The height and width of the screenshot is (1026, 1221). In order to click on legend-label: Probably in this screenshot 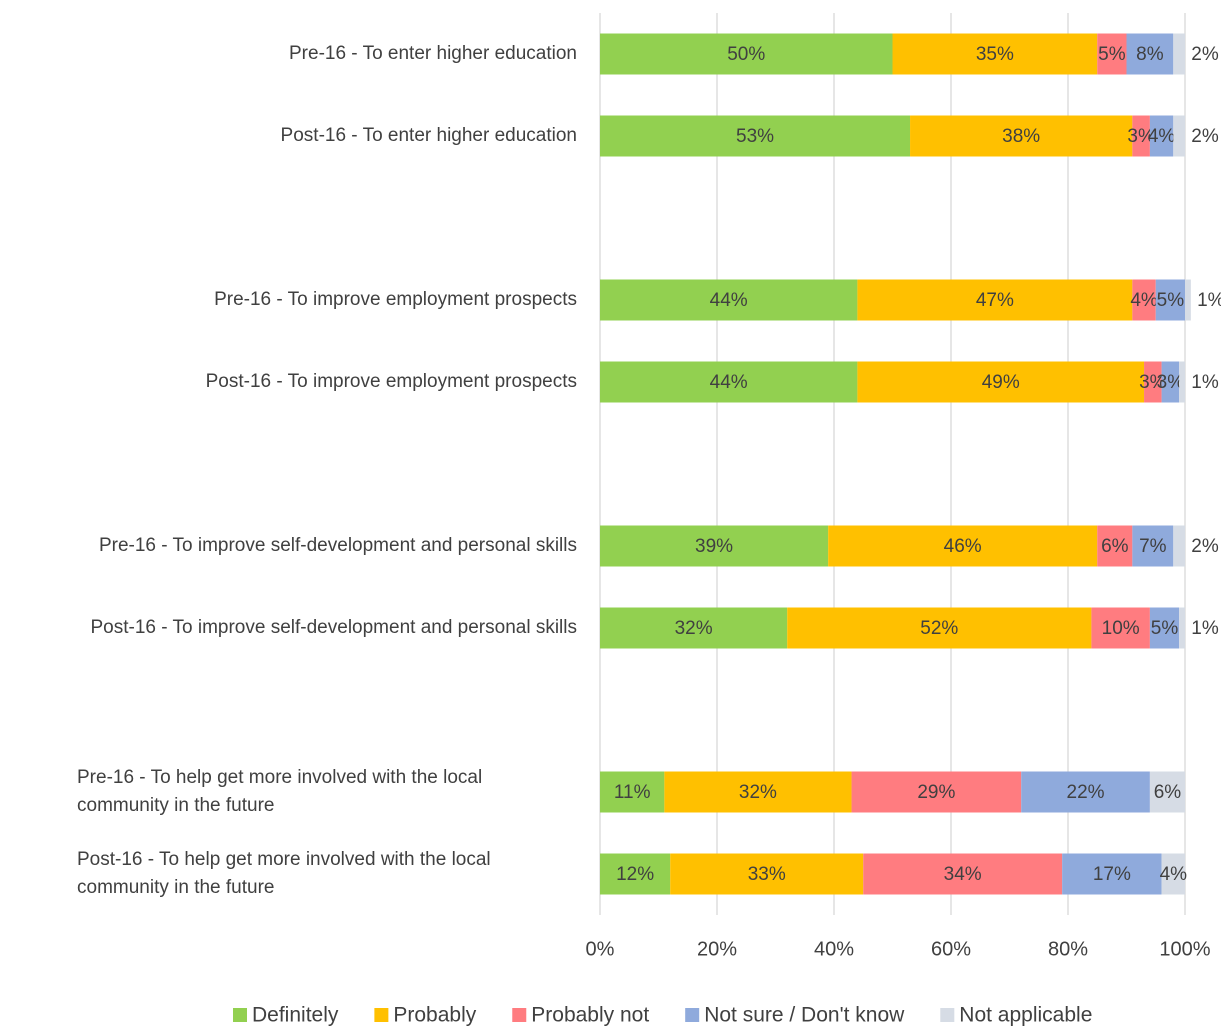, I will do `click(434, 1015)`.